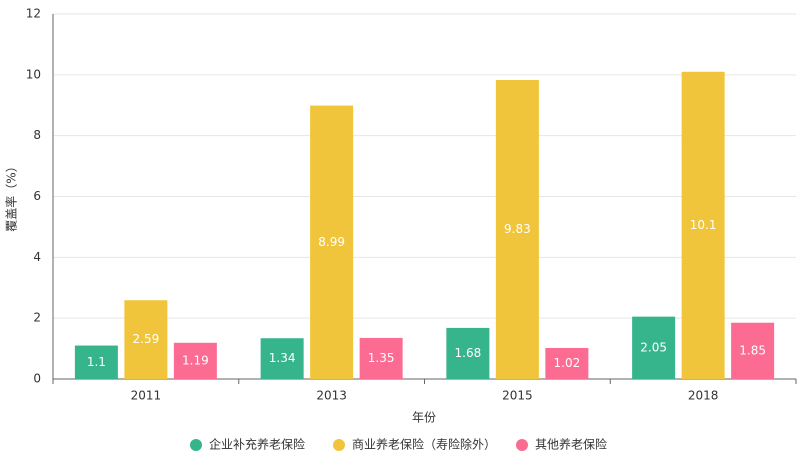 The height and width of the screenshot is (455, 804). I want to click on x-axis-label: 年份, so click(424, 418).